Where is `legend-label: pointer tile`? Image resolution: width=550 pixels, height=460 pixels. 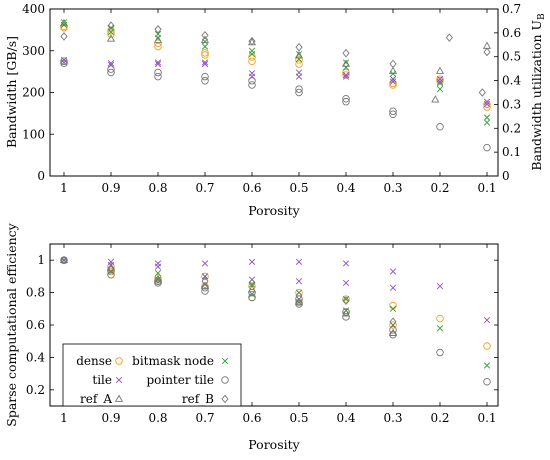 legend-label: pointer tile is located at coordinates (180, 380).